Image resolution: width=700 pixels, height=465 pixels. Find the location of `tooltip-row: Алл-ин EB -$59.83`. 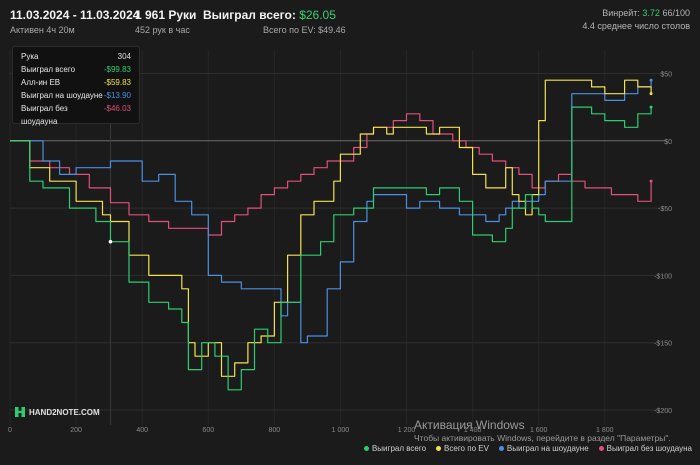

tooltip-row: Алл-ин EB -$59.83 is located at coordinates (76, 82).